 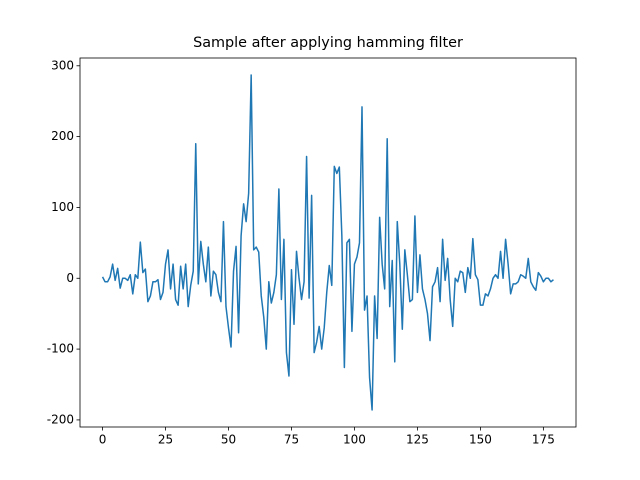 I want to click on x-tick-label: 175, so click(x=543, y=440).